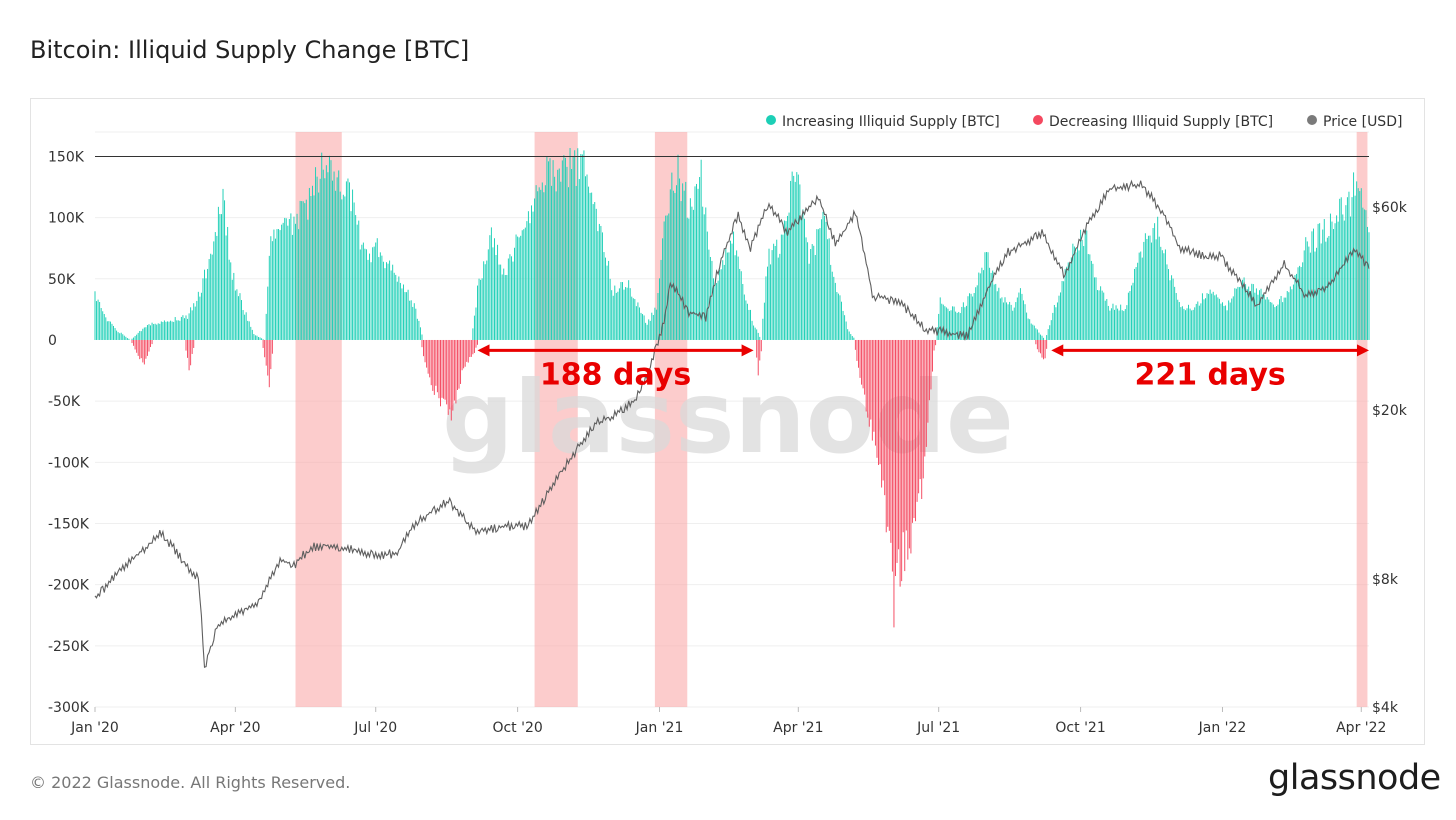 The width and height of the screenshot is (1456, 820). I want to click on y-left-tick-label: -250K, so click(69, 647).